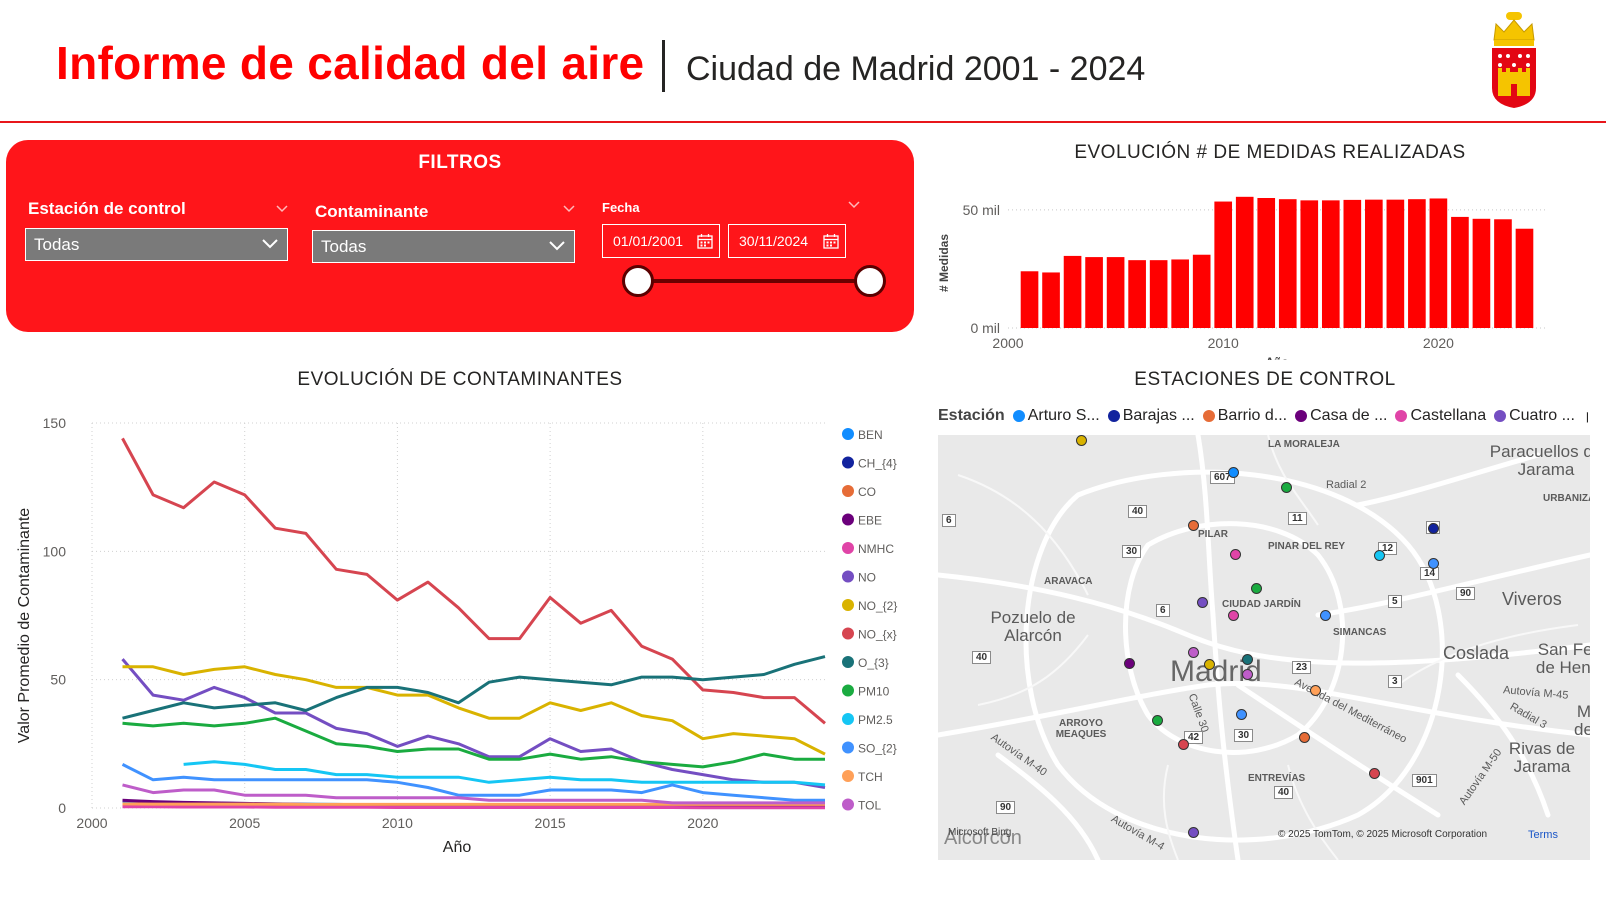 The image size is (1606, 903). I want to click on legend-label: CO, so click(867, 492).